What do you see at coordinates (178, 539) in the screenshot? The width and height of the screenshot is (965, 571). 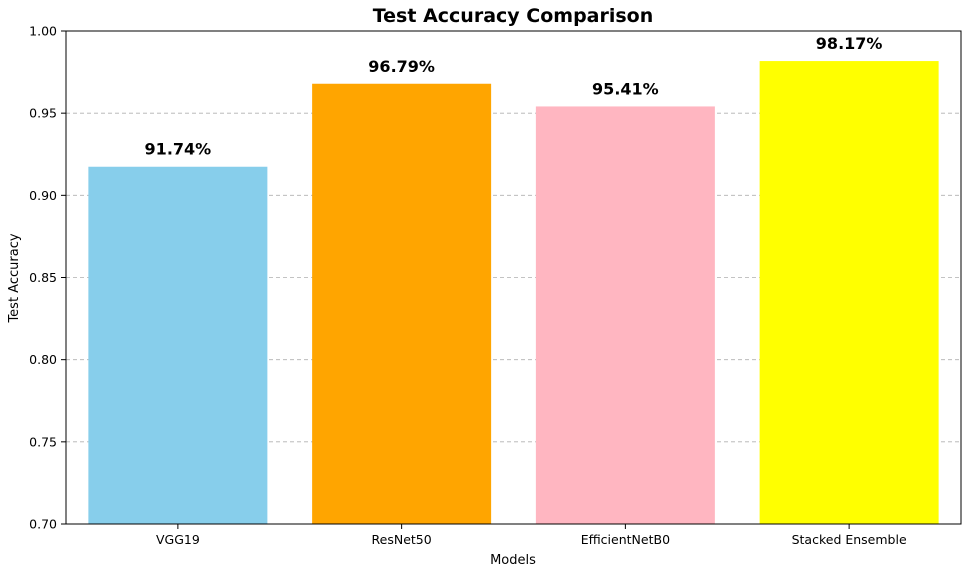 I see `x-tick-label: VGG19` at bounding box center [178, 539].